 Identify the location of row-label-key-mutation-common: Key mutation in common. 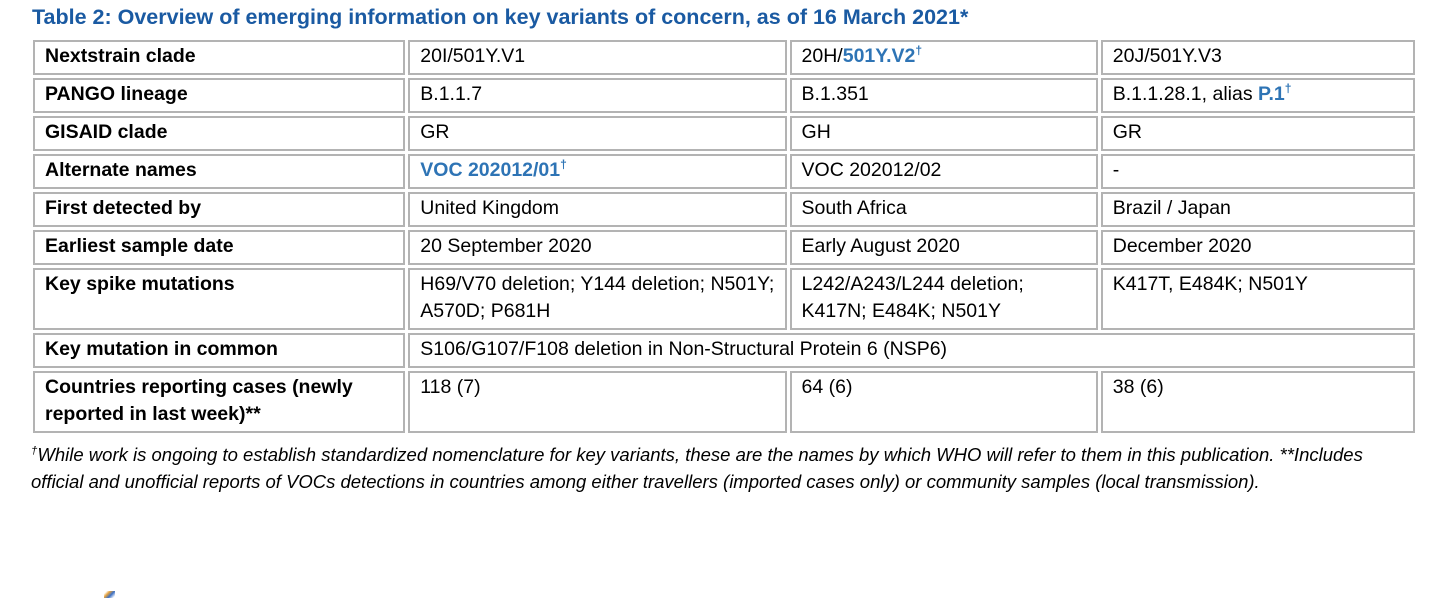
(219, 350).